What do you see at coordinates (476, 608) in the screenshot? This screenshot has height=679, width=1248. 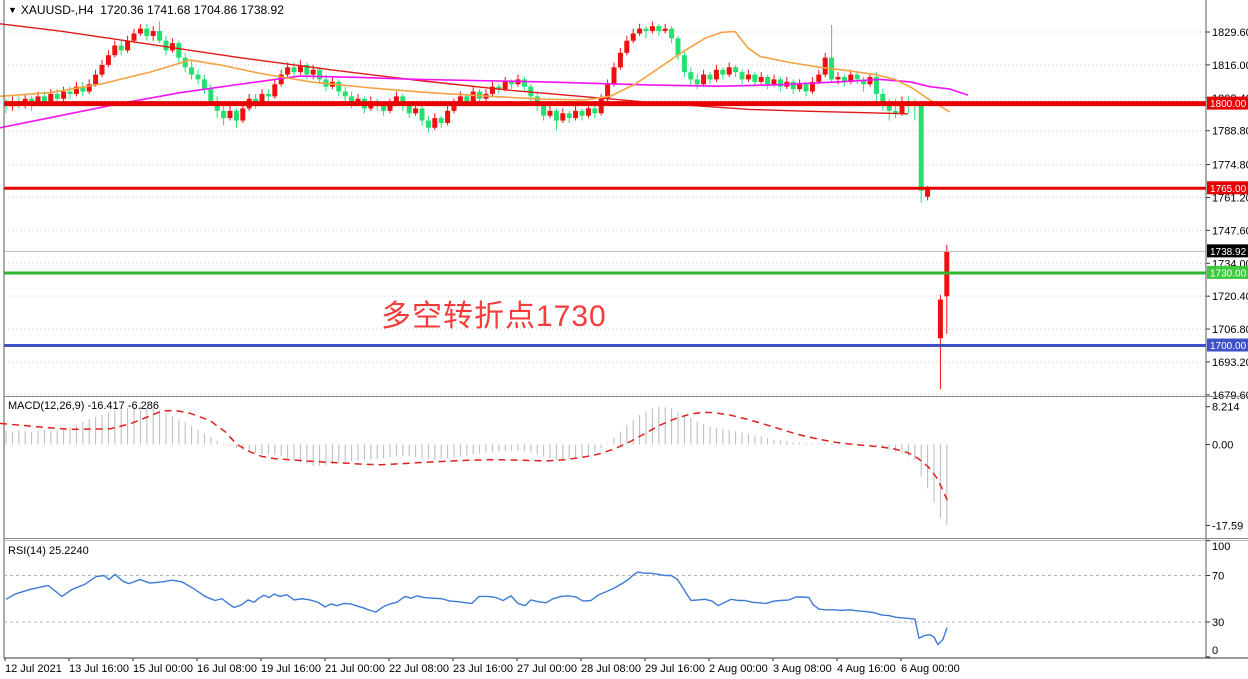 I see `rsi-line` at bounding box center [476, 608].